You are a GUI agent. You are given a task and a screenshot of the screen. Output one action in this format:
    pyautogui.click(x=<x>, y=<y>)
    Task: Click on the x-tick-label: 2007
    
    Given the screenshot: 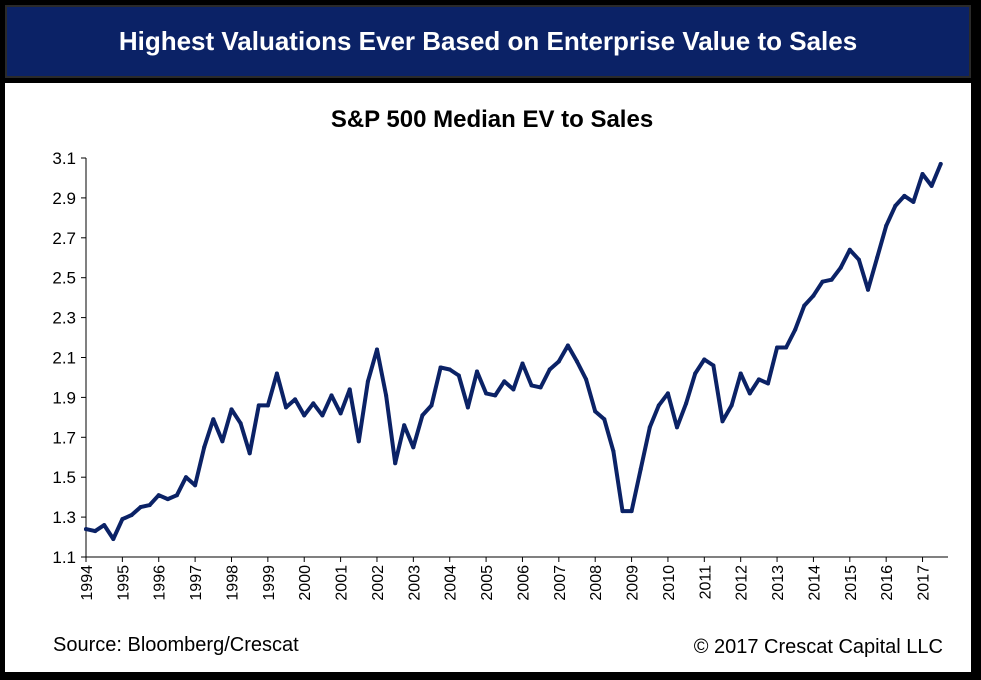 What is the action you would take?
    pyautogui.click(x=560, y=583)
    